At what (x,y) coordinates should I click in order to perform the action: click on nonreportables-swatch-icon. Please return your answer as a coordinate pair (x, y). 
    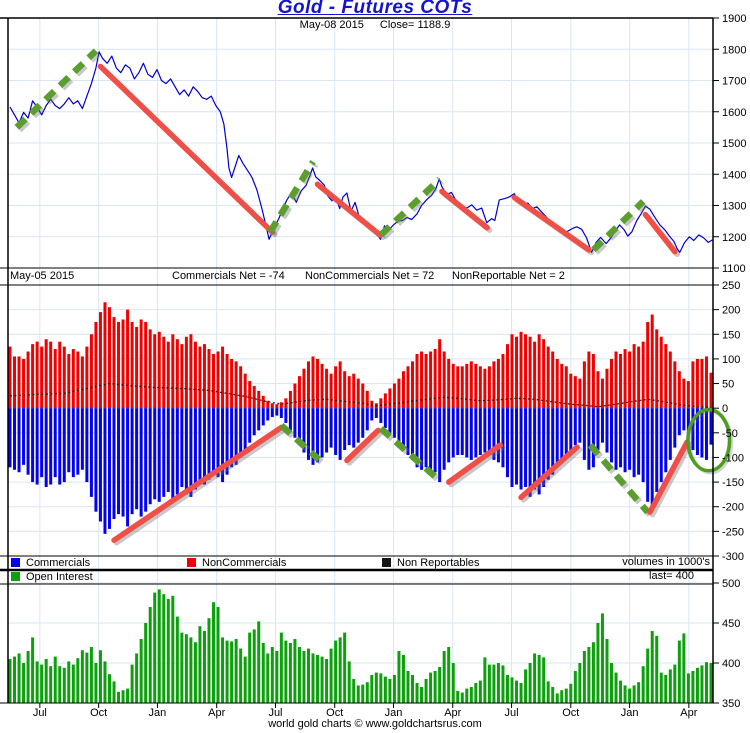
    Looking at the image, I should click on (386, 562).